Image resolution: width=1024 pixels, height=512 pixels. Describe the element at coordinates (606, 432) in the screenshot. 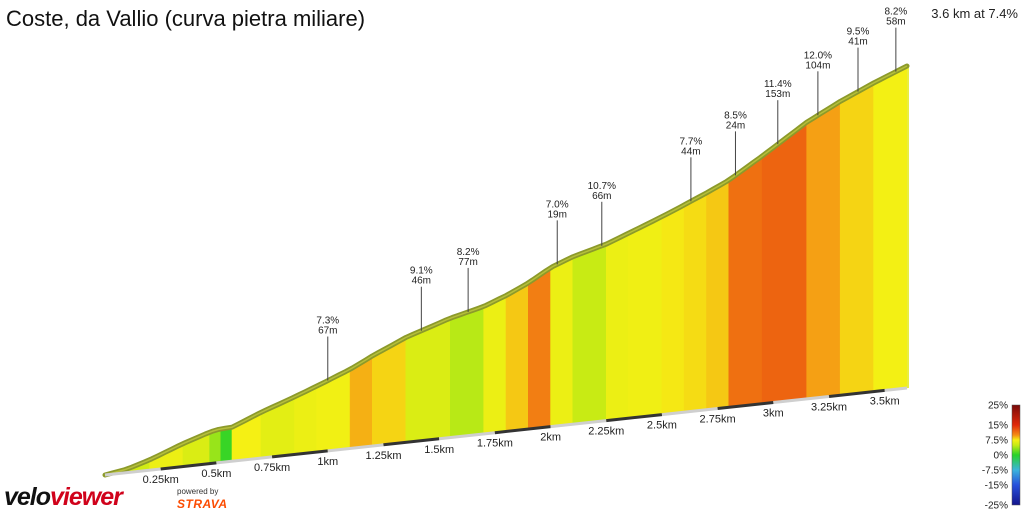

I see `x-tick-label: 2.25km` at that location.